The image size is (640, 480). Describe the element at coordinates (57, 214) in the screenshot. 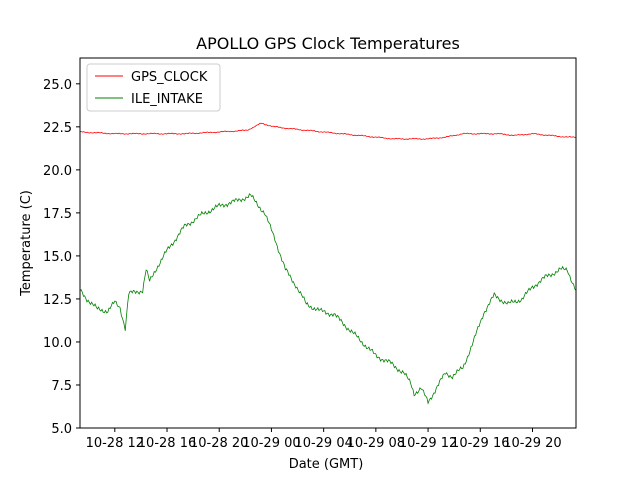

I see `y-tick-label: 17.5` at that location.